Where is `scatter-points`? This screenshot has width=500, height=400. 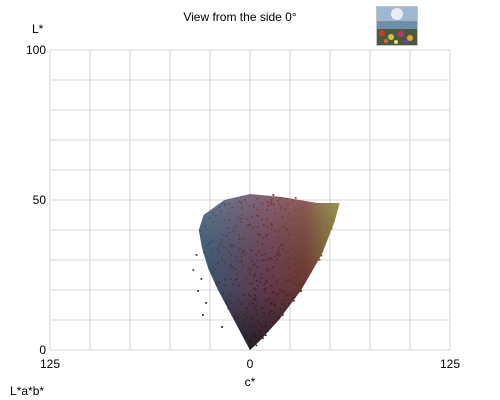 scatter-points is located at coordinates (265, 270).